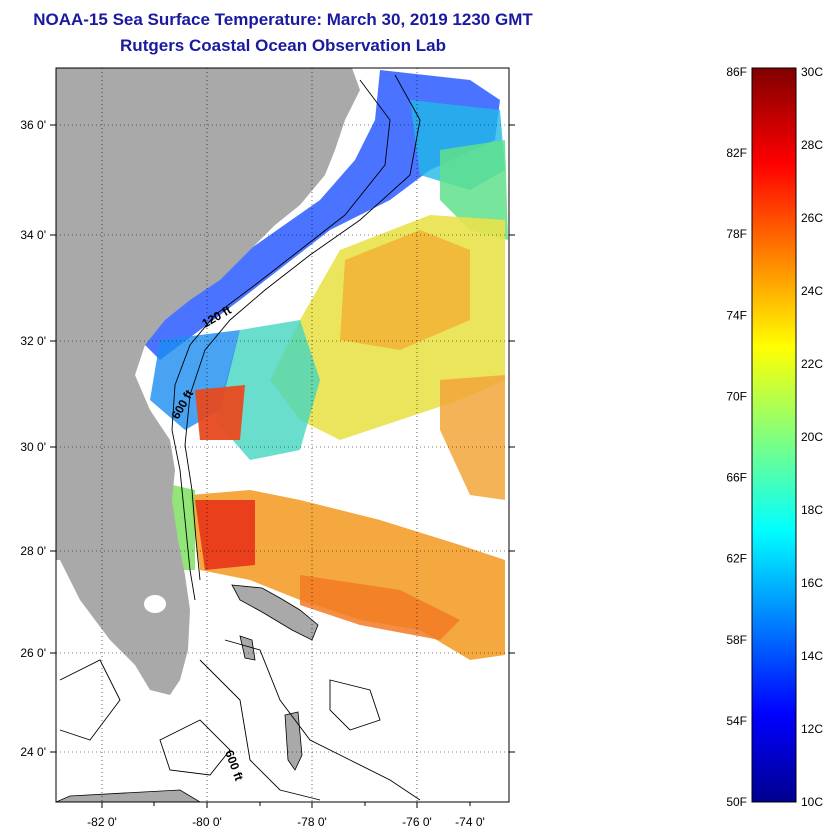 Image resolution: width=833 pixels, height=832 pixels. Describe the element at coordinates (155, 604) in the screenshot. I see `lake-okeechobee` at that location.